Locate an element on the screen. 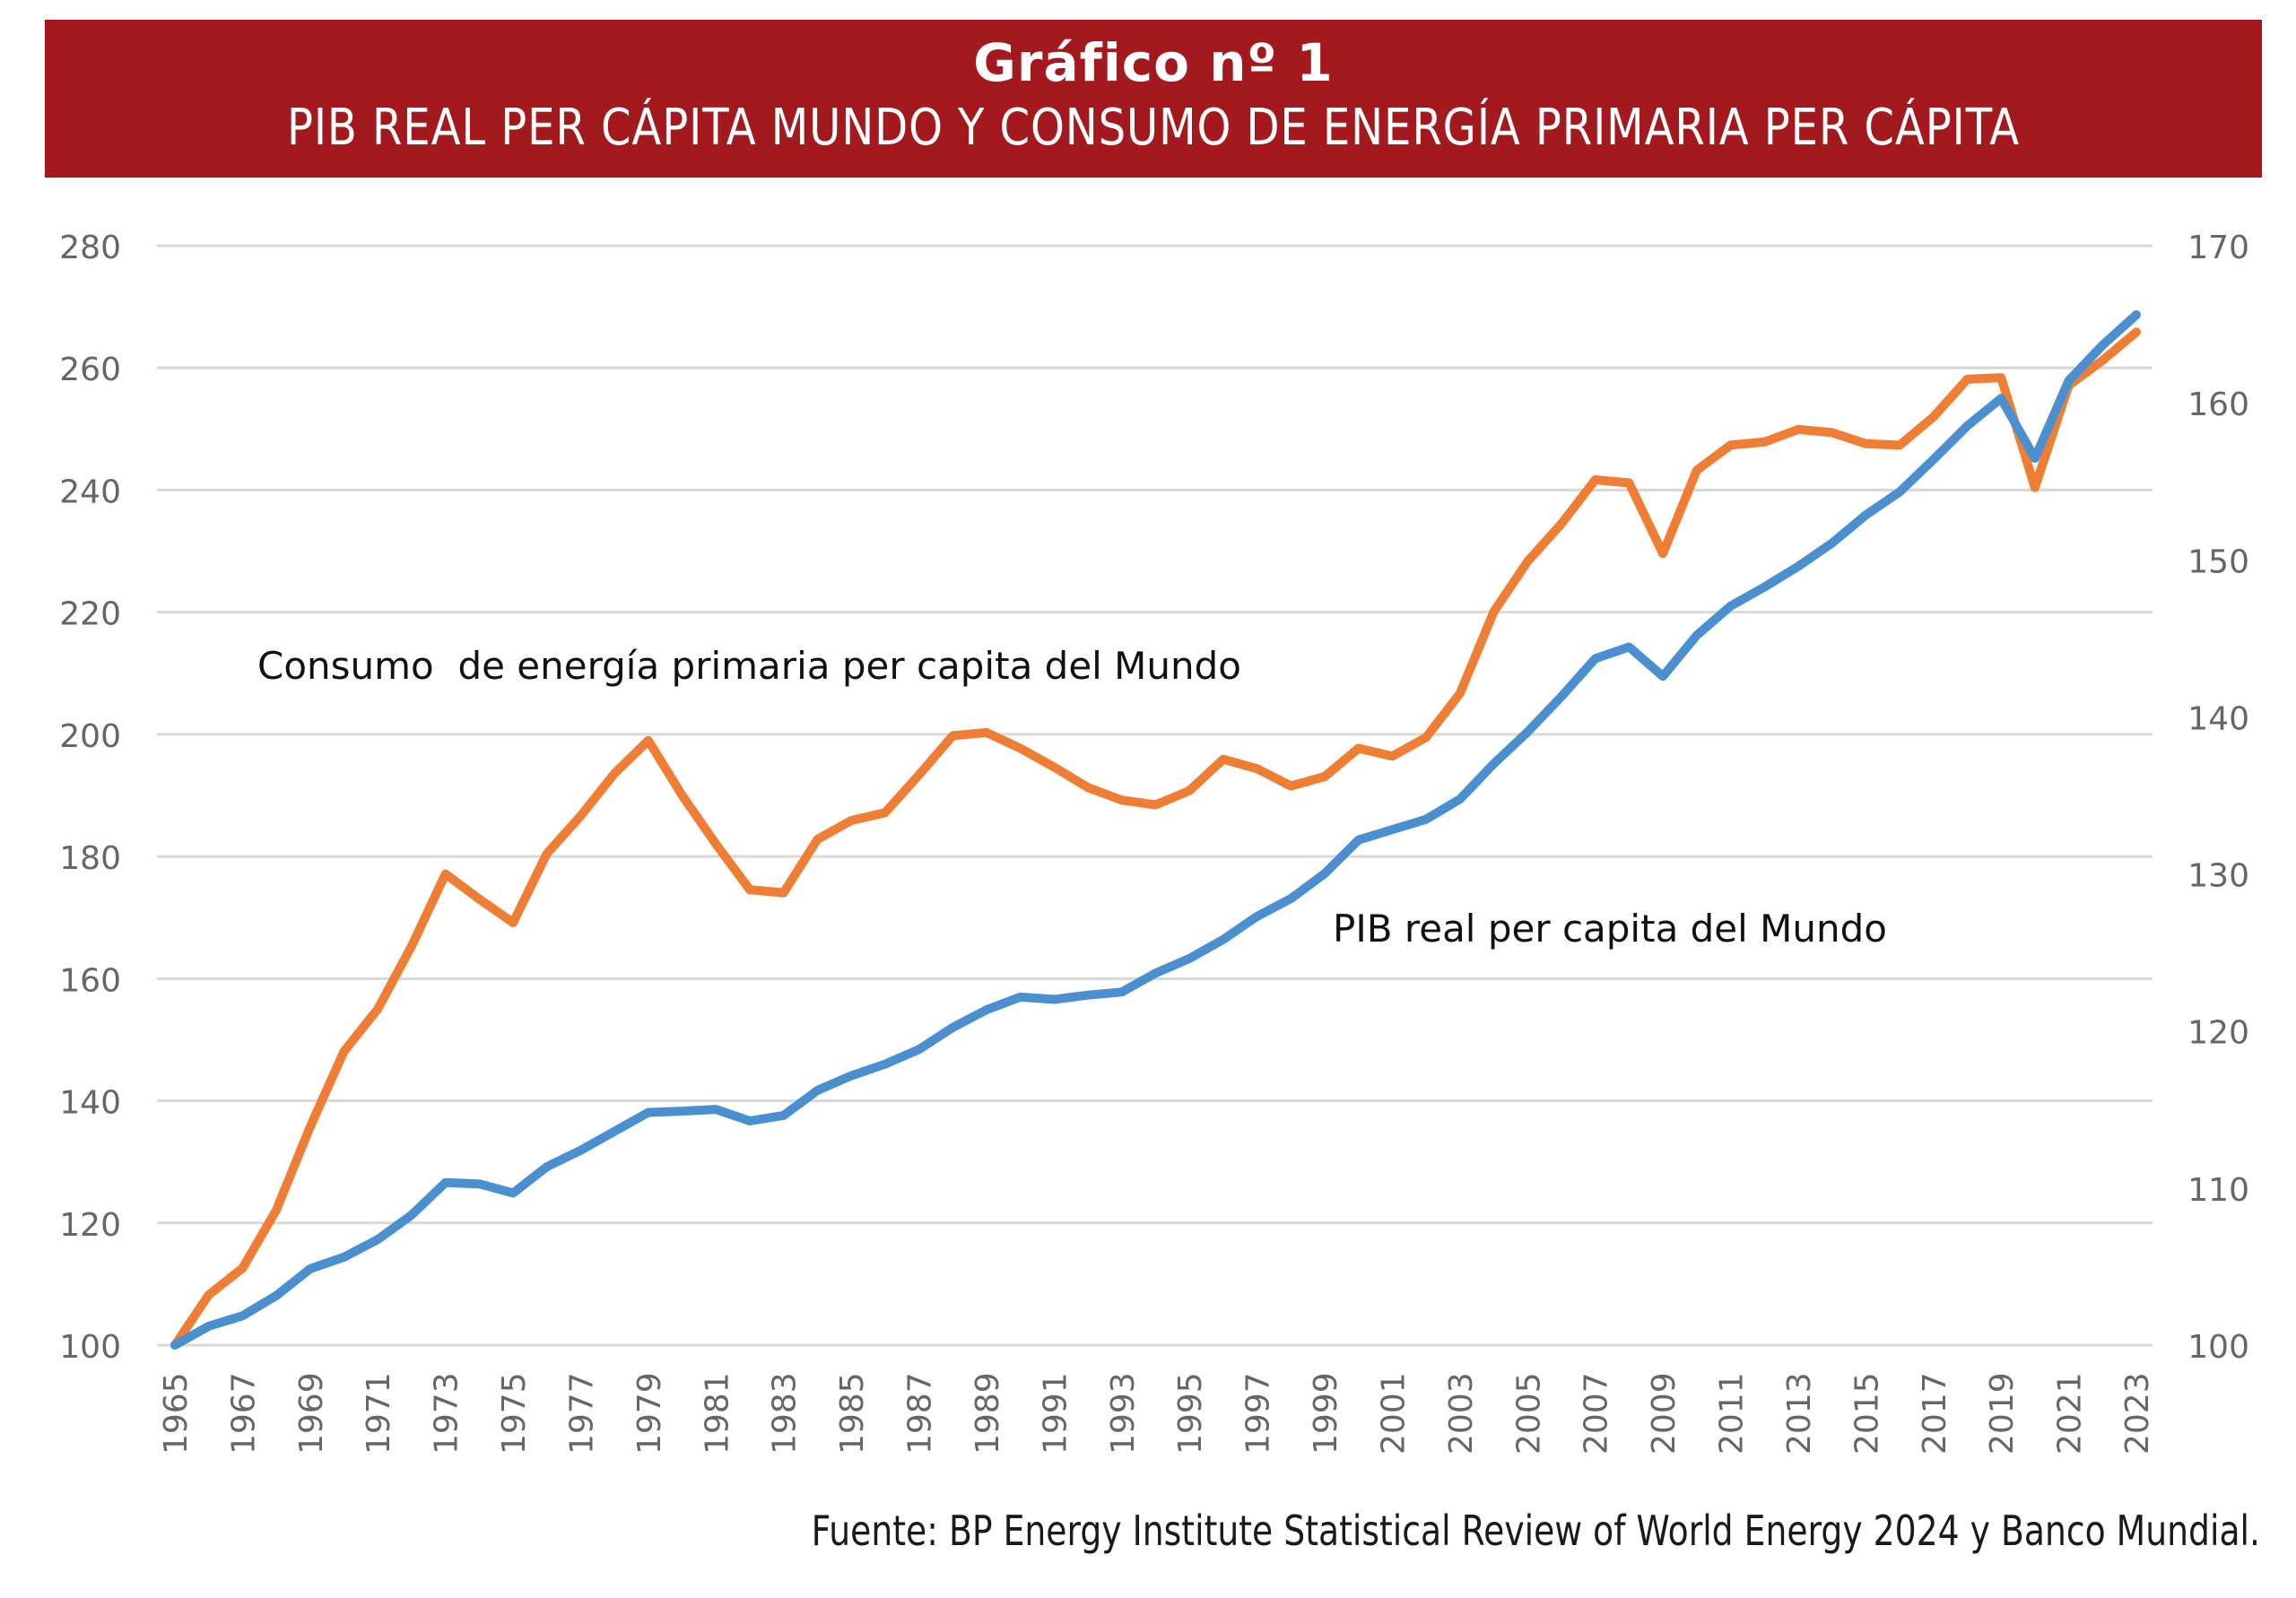 The height and width of the screenshot is (1598, 2296). x-tick-label: 2023 is located at coordinates (2137, 1413).